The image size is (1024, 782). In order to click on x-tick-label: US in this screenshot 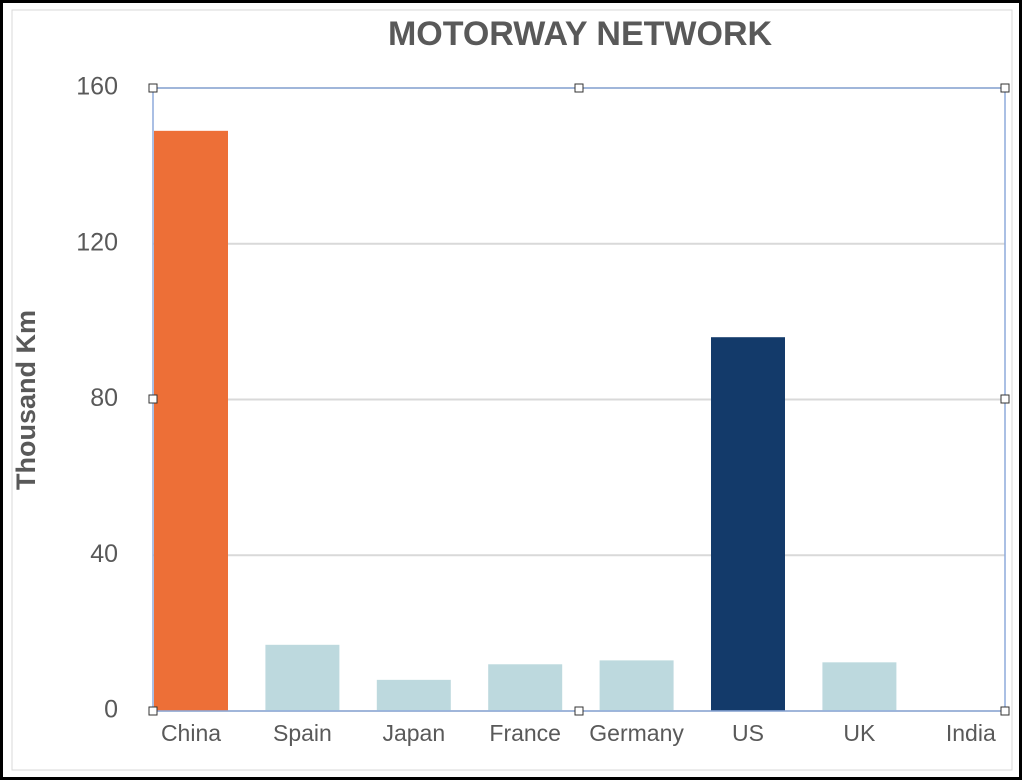, I will do `click(748, 733)`.